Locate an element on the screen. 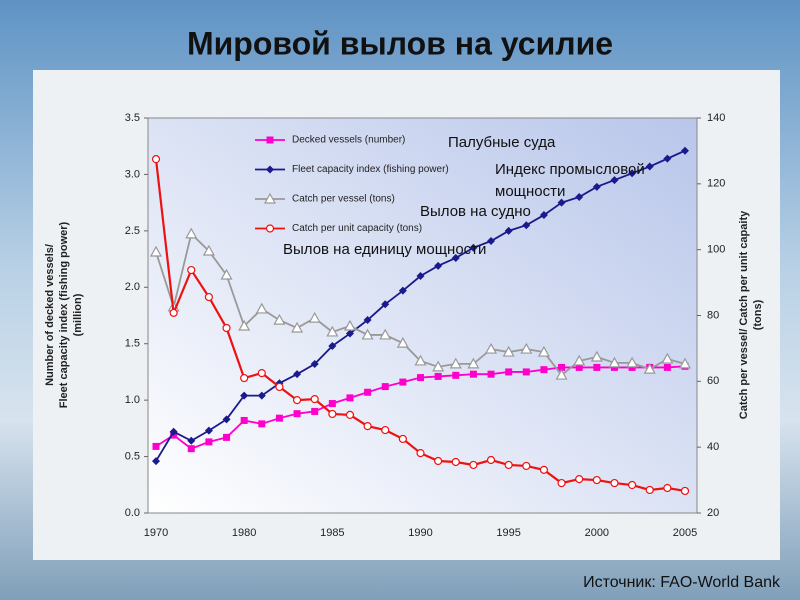  source: Источник: FAO-World Bank is located at coordinates (682, 582).